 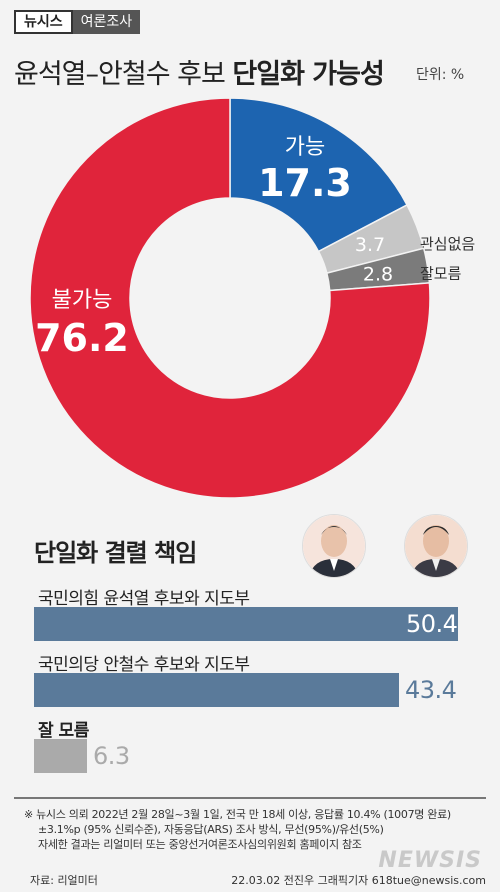 I want to click on pie-category-label: 불가능, so click(x=82, y=300).